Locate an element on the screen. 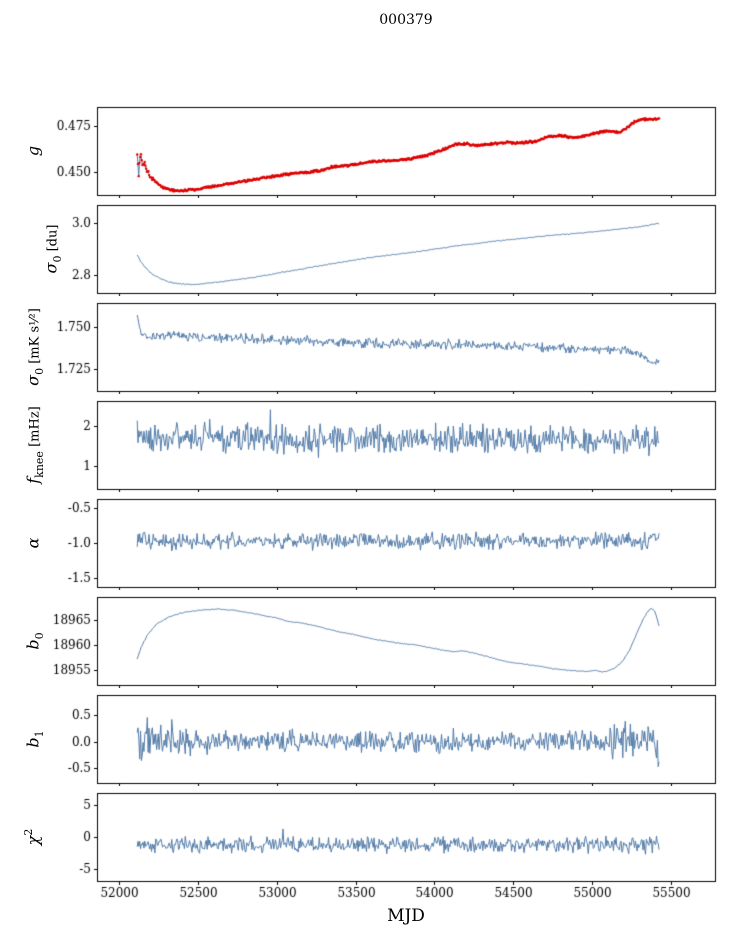 Image resolution: width=729 pixels, height=944 pixels. y-axis-label-fknee: fknee [mHz] is located at coordinates (34, 445).